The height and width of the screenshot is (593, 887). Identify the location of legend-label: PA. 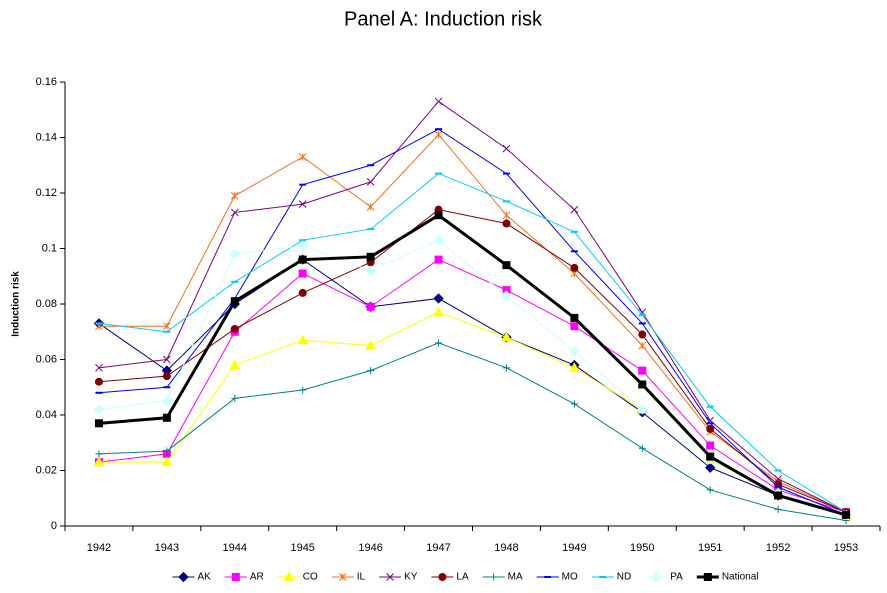
(676, 577).